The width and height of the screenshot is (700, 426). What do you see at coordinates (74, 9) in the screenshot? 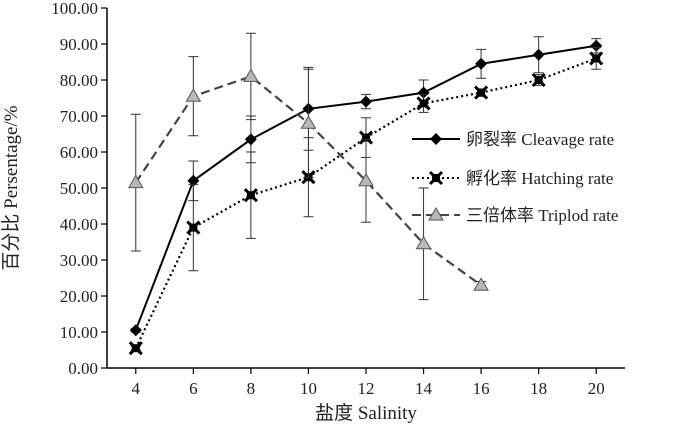
I see `y-tick-label: 100.00` at bounding box center [74, 9].